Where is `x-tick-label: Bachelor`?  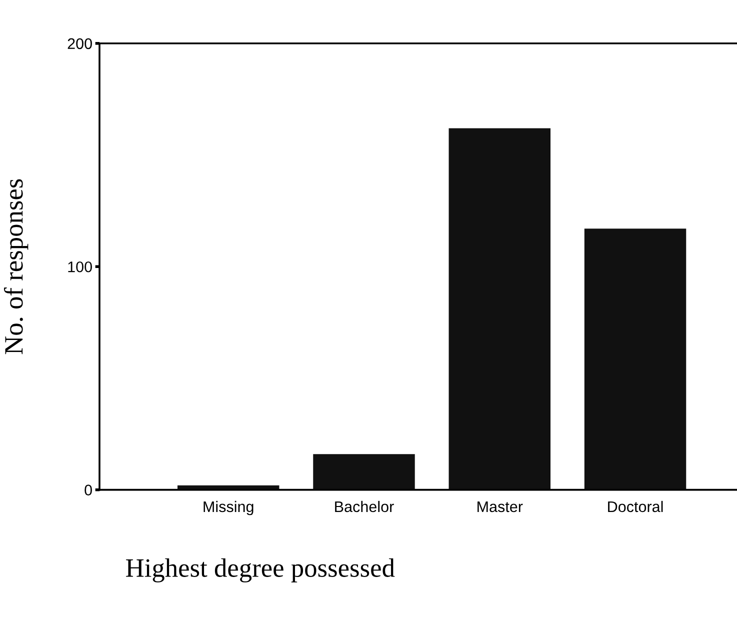
x-tick-label: Bachelor is located at coordinates (364, 506).